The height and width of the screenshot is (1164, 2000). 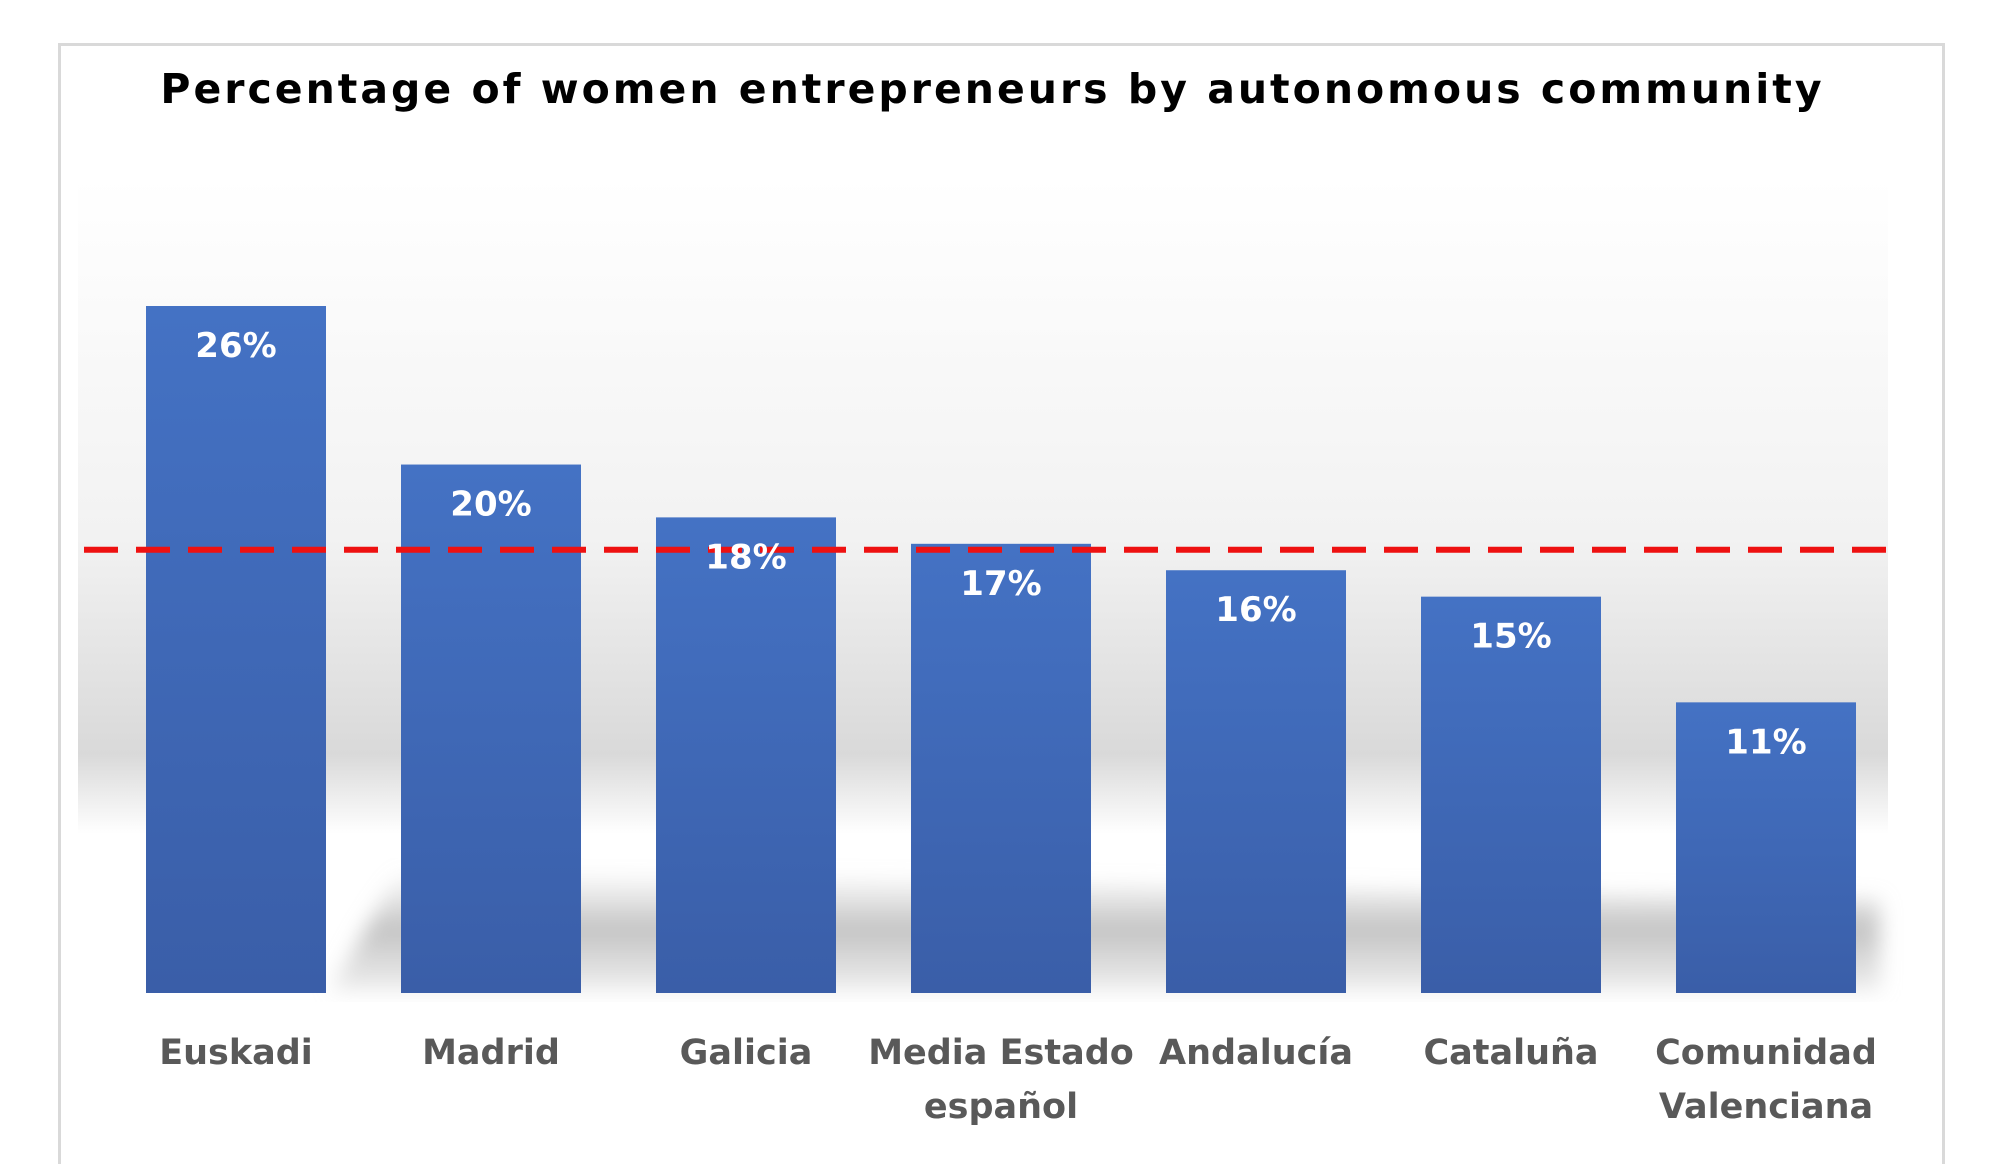 What do you see at coordinates (1001, 1053) in the screenshot?
I see `category-label-3-line-0: Media Estado` at bounding box center [1001, 1053].